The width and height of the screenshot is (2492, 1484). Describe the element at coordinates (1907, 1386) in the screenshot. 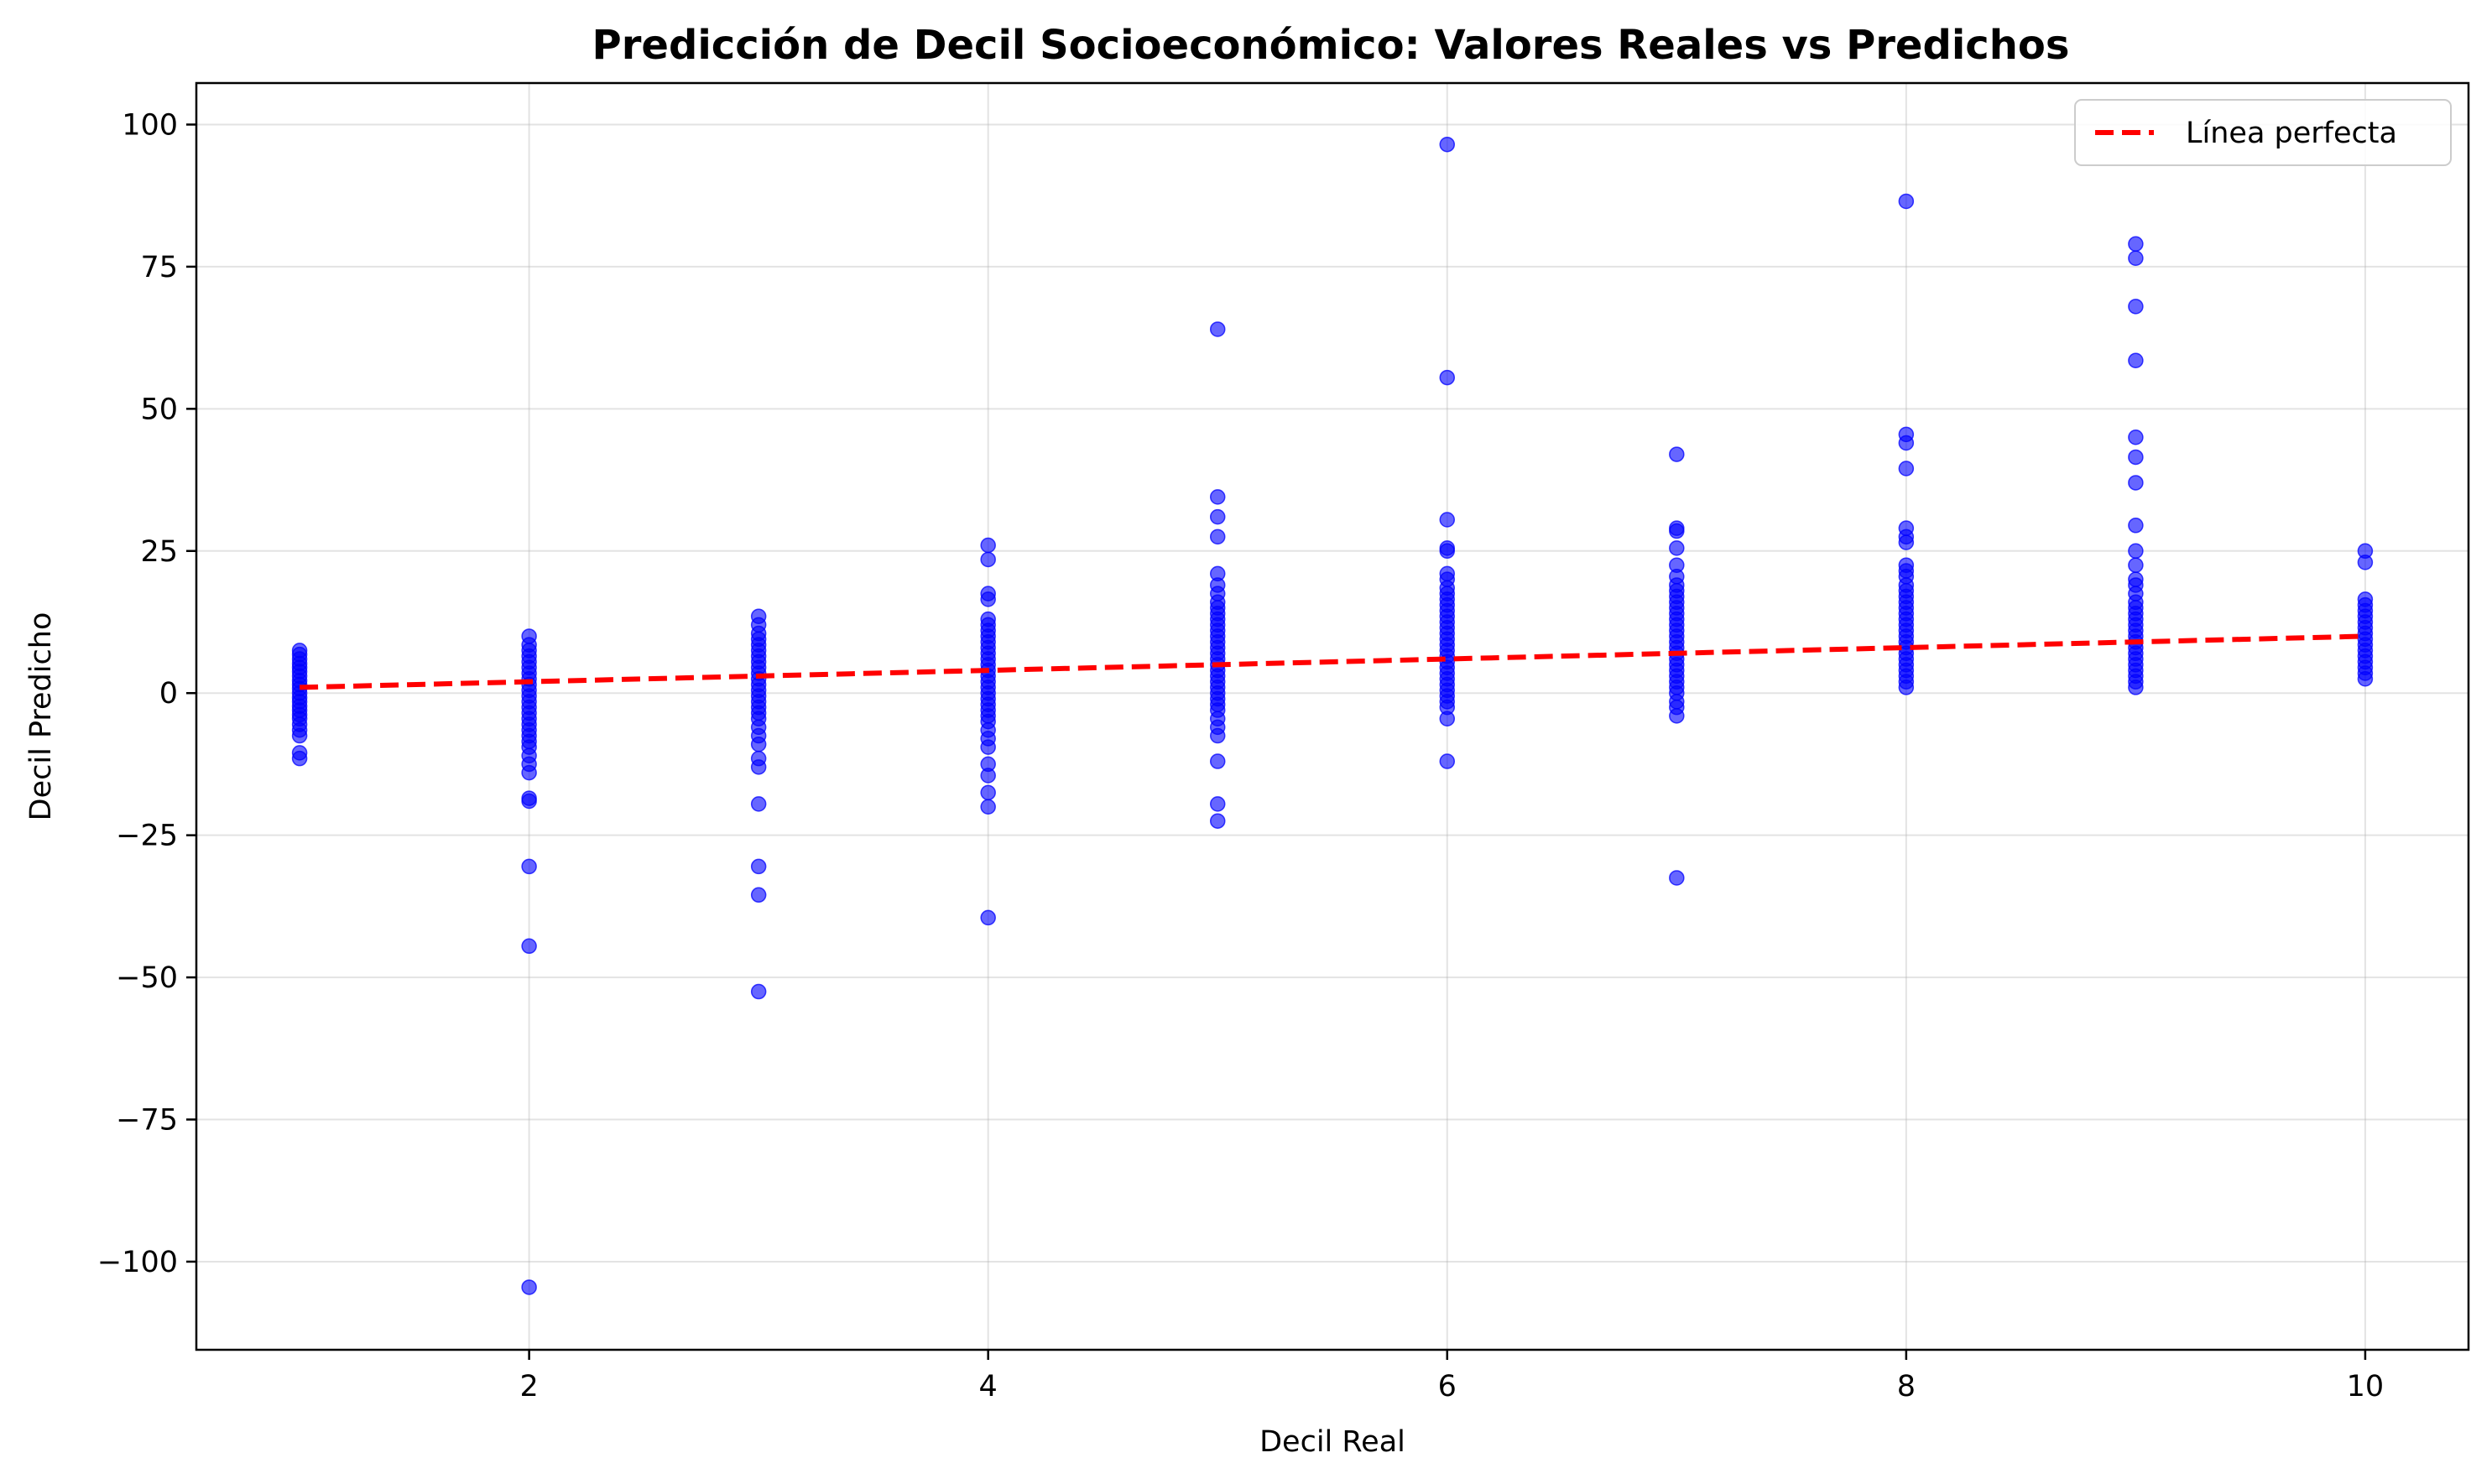

I see `x-tick-label: 8` at that location.